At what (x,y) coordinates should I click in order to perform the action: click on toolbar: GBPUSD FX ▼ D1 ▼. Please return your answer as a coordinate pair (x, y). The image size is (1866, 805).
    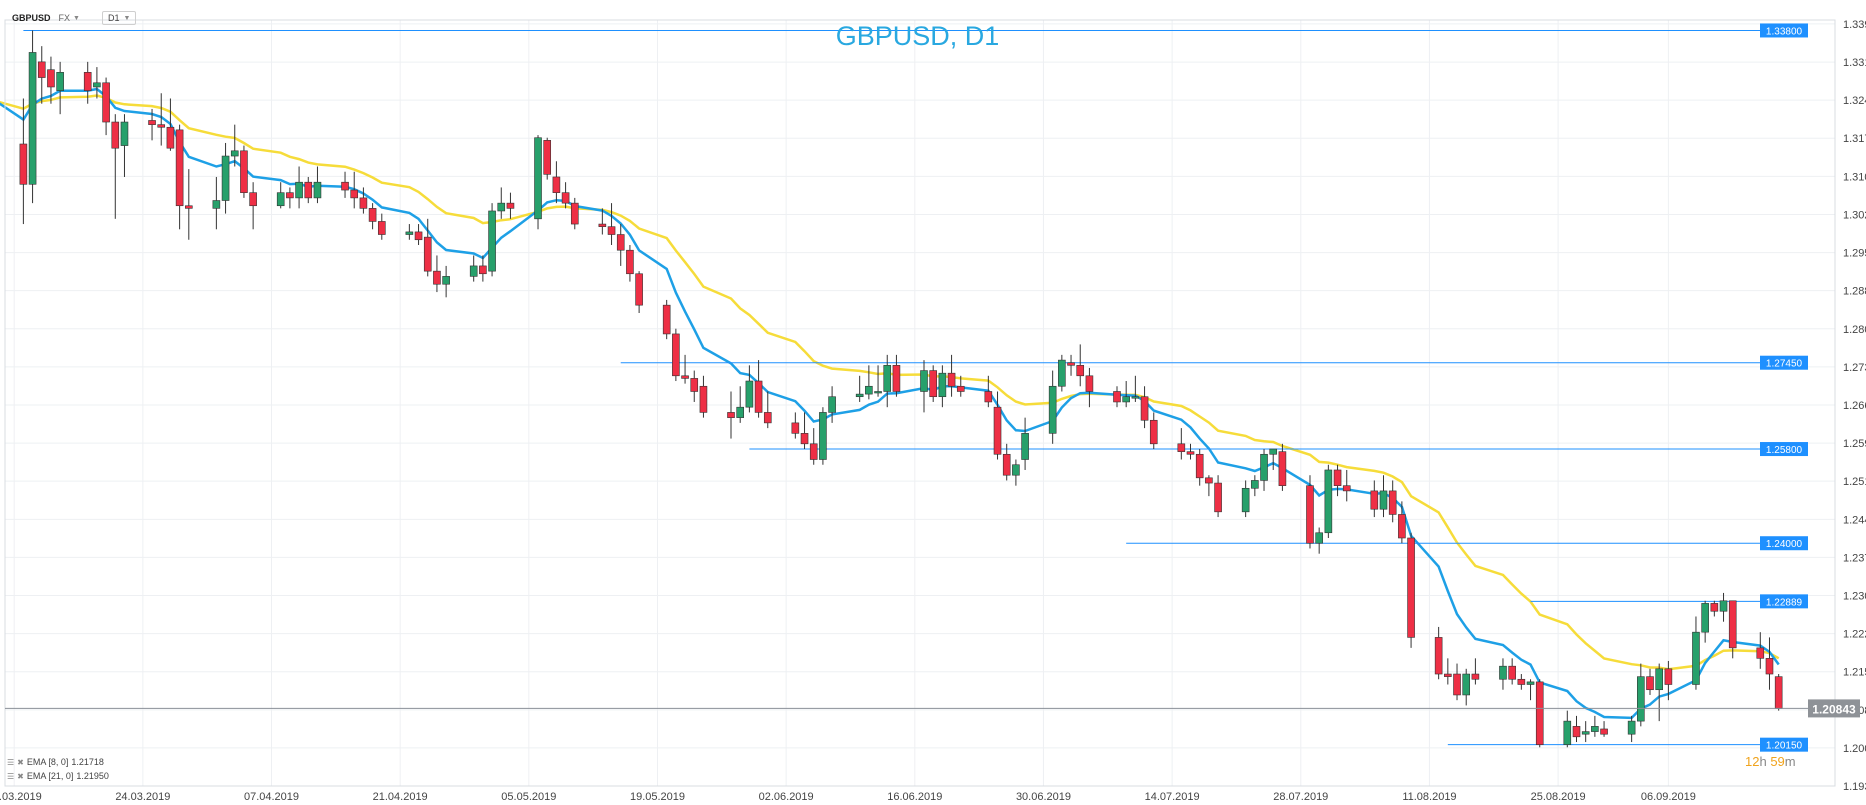
    Looking at the image, I should click on (74, 18).